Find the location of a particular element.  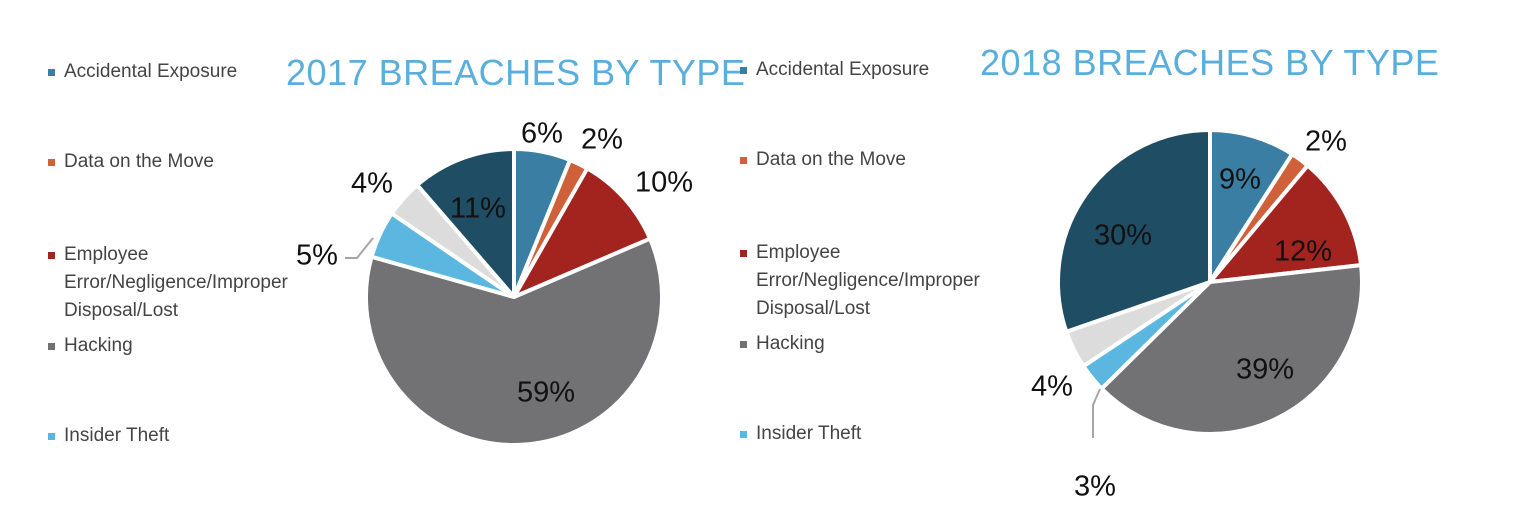

data-label-accidental-exposure: 9% is located at coordinates (1240, 180).